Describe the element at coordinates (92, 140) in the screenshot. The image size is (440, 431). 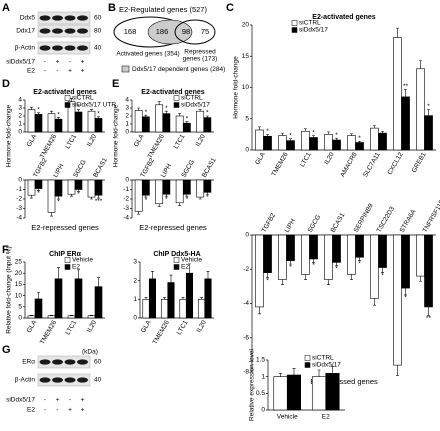
I see `x-tick-label: IL20` at that location.